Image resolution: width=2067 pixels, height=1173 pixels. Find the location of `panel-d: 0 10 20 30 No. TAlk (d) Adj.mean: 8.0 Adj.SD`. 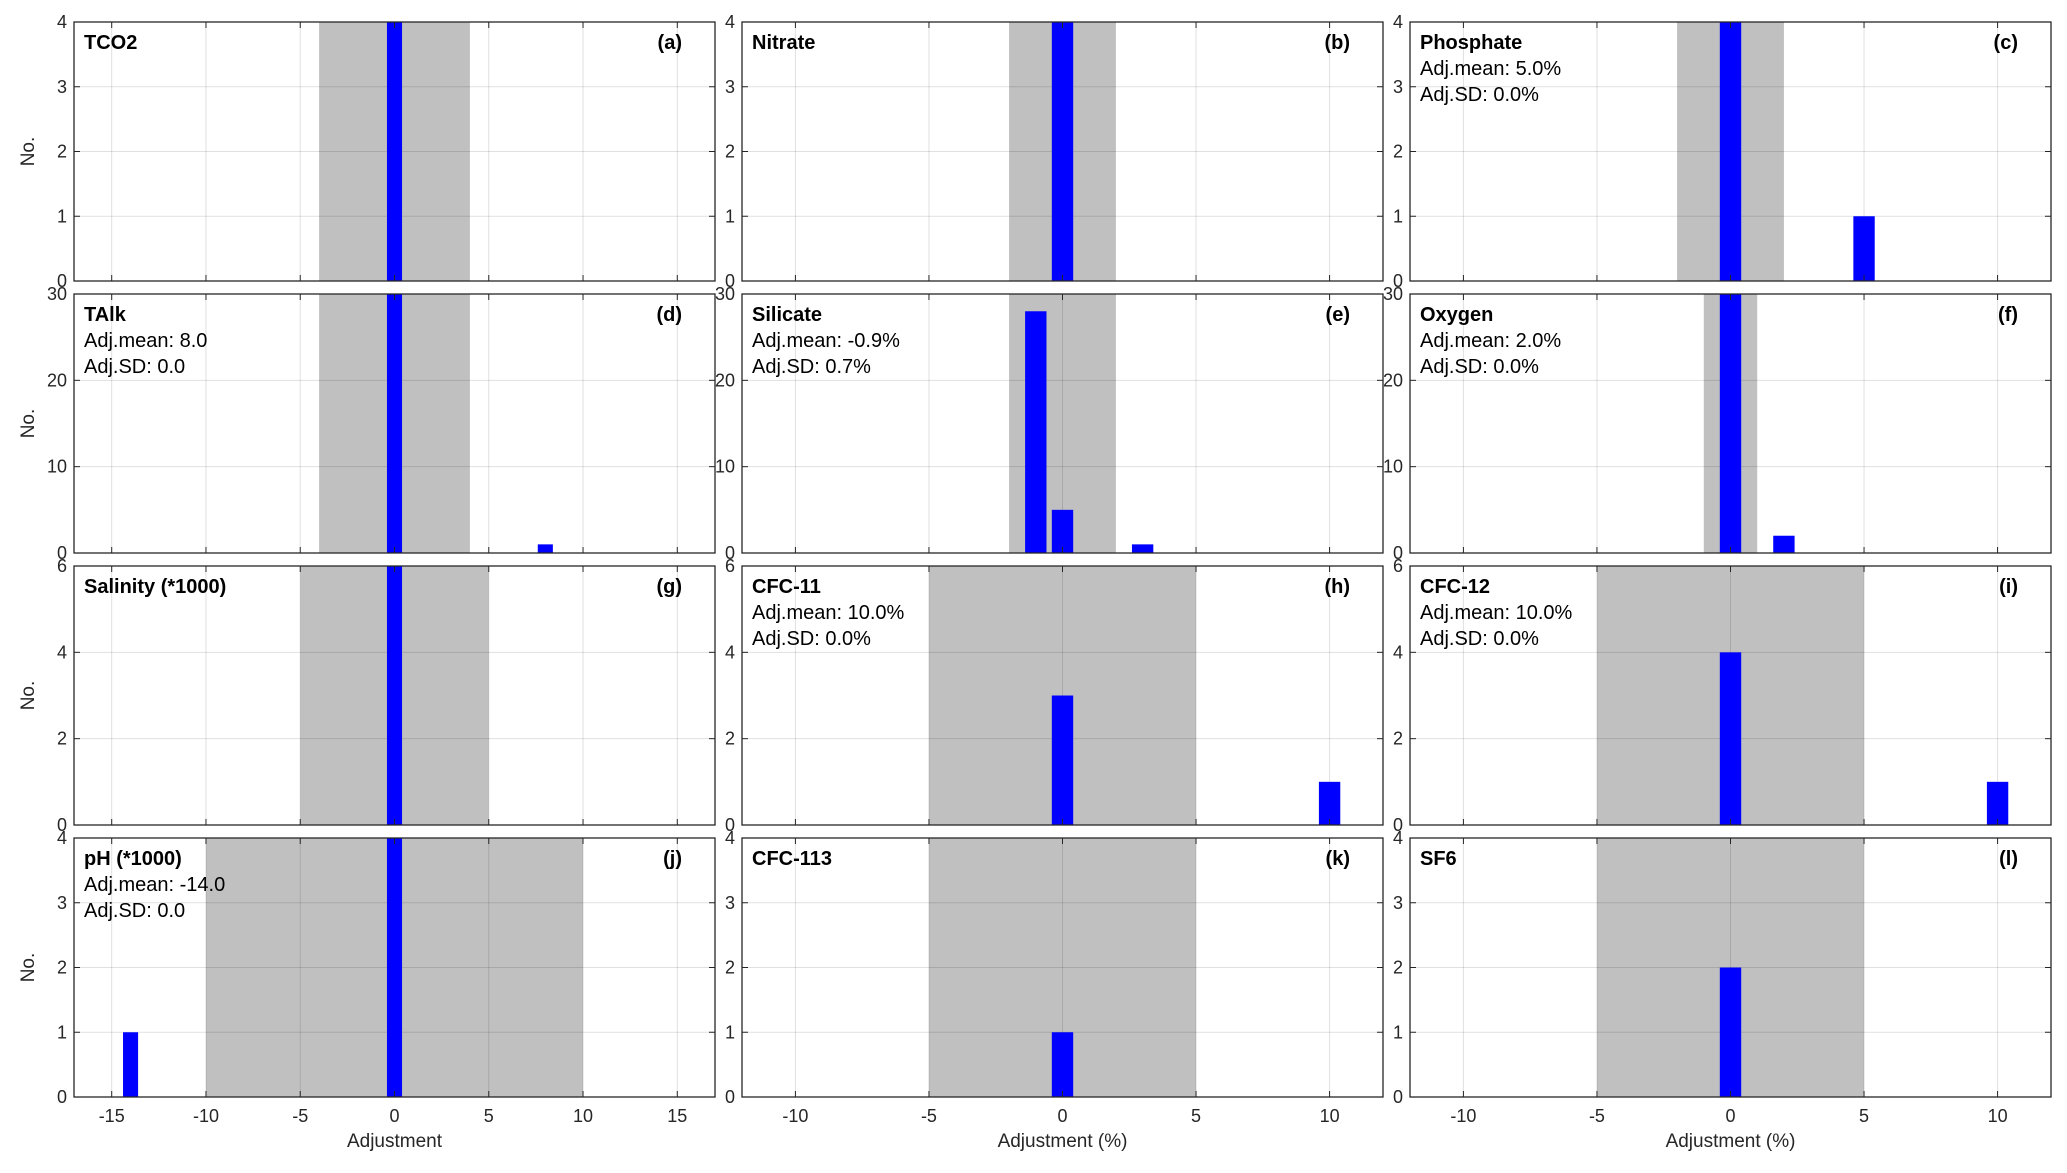

panel-d: 0 10 20 30 No. TAlk (d) Adj.mean: 8.0 Adj.SD is located at coordinates (367, 423).